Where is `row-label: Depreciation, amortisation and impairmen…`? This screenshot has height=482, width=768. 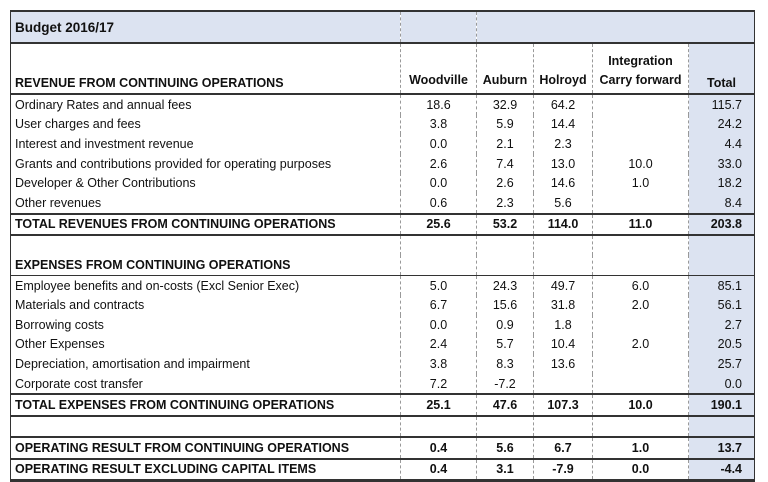
row-label: Depreciation, amortisation and impairmen… is located at coordinates (205, 364).